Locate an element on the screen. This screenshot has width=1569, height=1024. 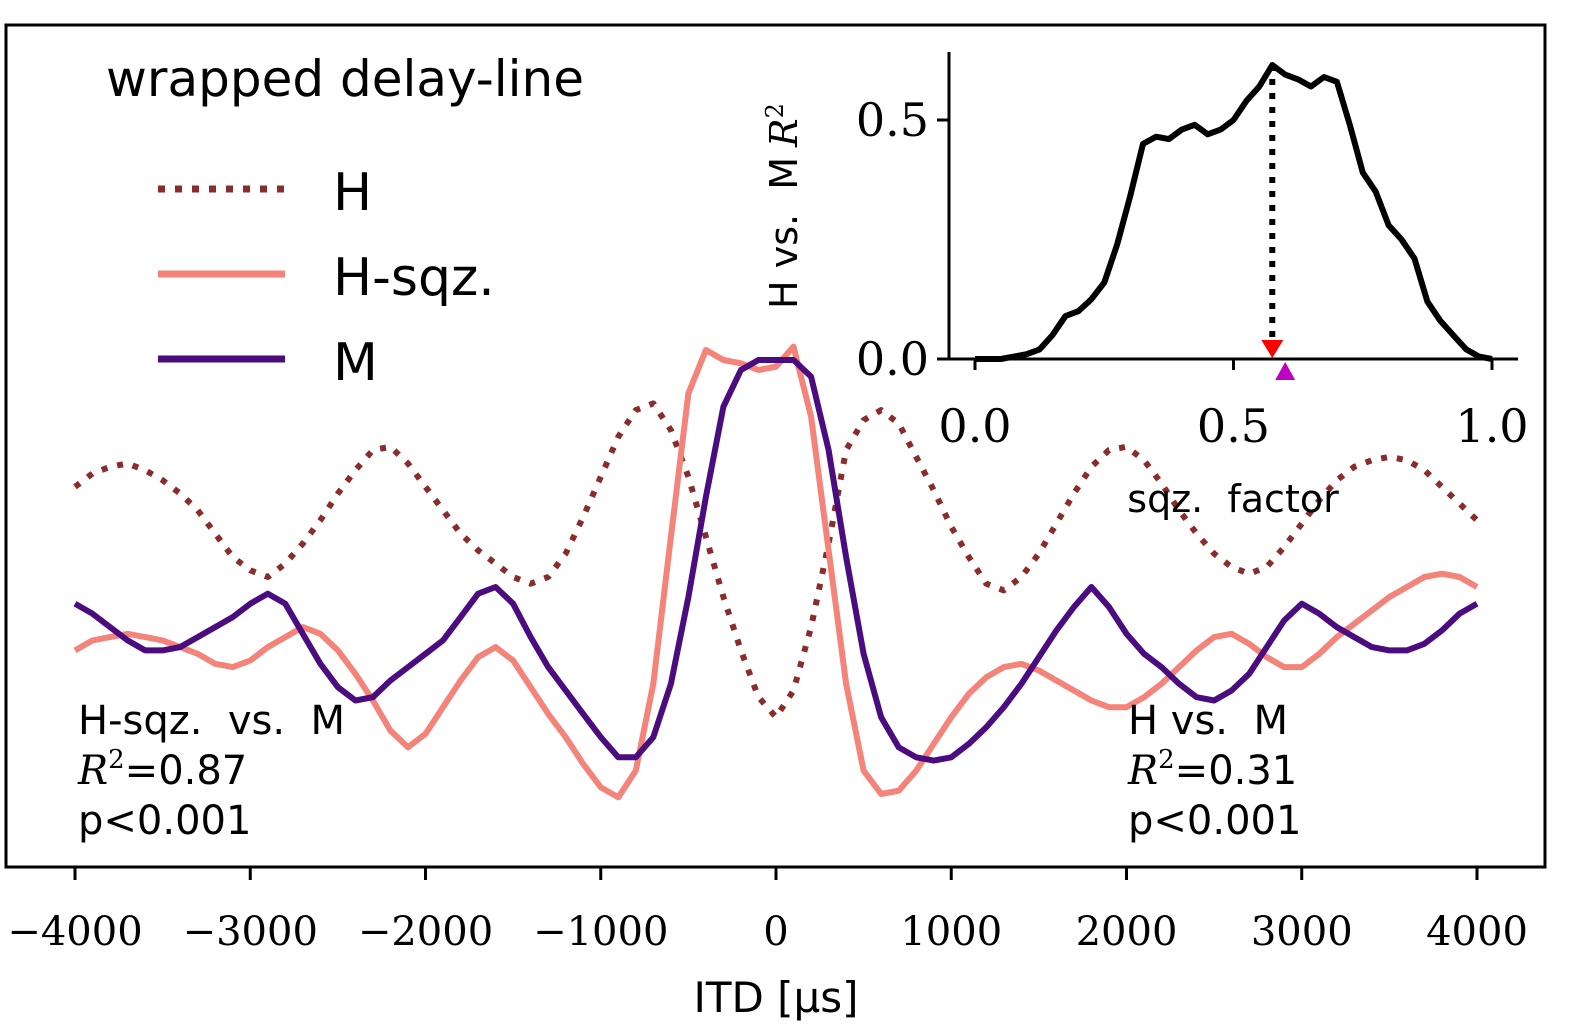
inset-marker-magenta-up-triangle is located at coordinates (1285, 371).